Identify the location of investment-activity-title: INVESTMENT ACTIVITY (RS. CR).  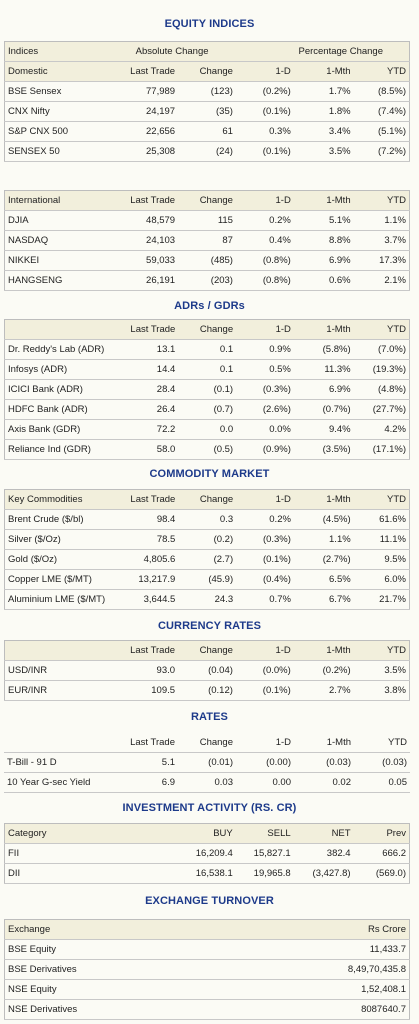
(209, 808).